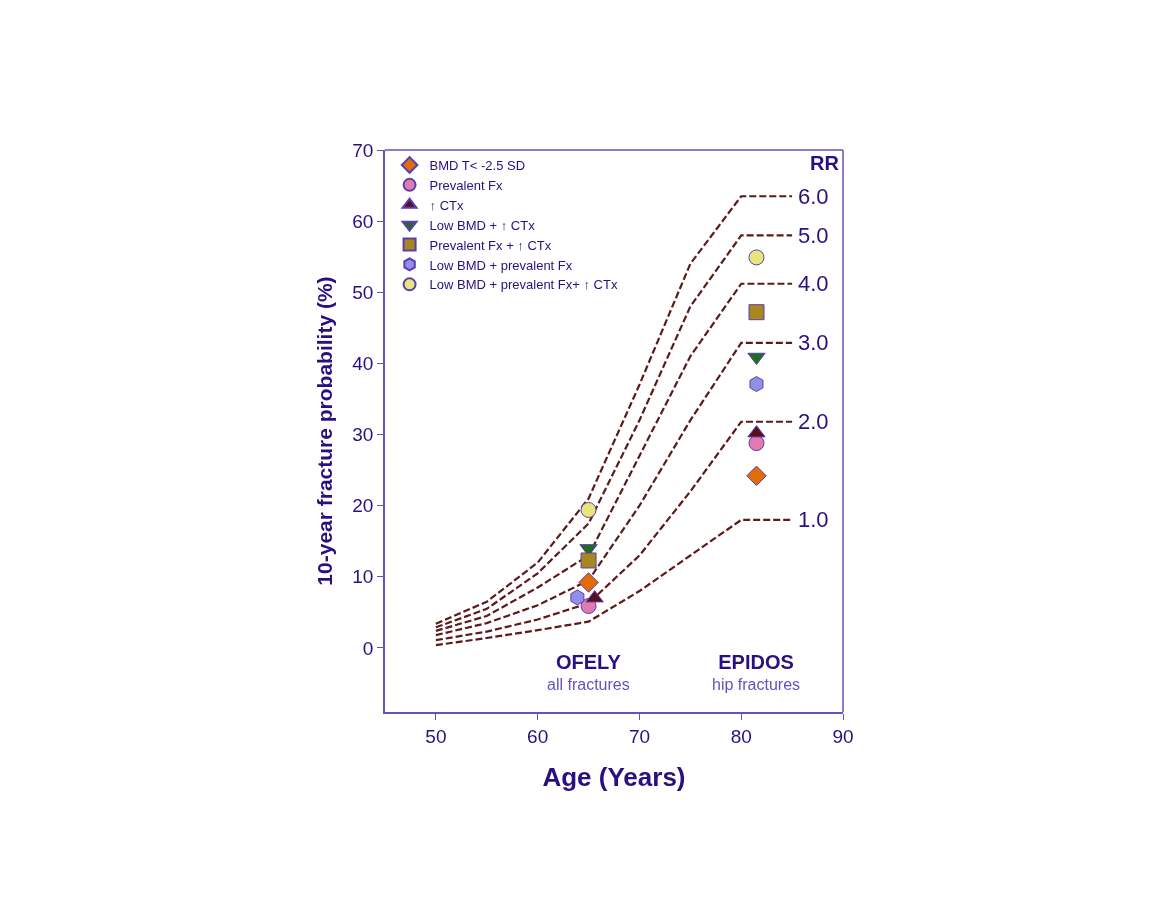 The image size is (1151, 905). Describe the element at coordinates (363, 577) in the screenshot. I see `y-tick-label: 10` at that location.